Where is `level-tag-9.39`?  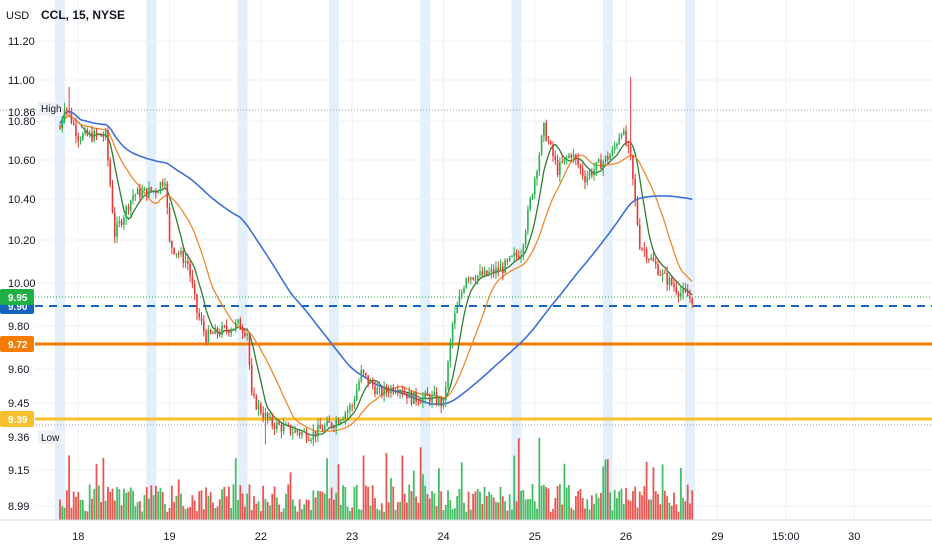
level-tag-9.39 is located at coordinates (17, 419).